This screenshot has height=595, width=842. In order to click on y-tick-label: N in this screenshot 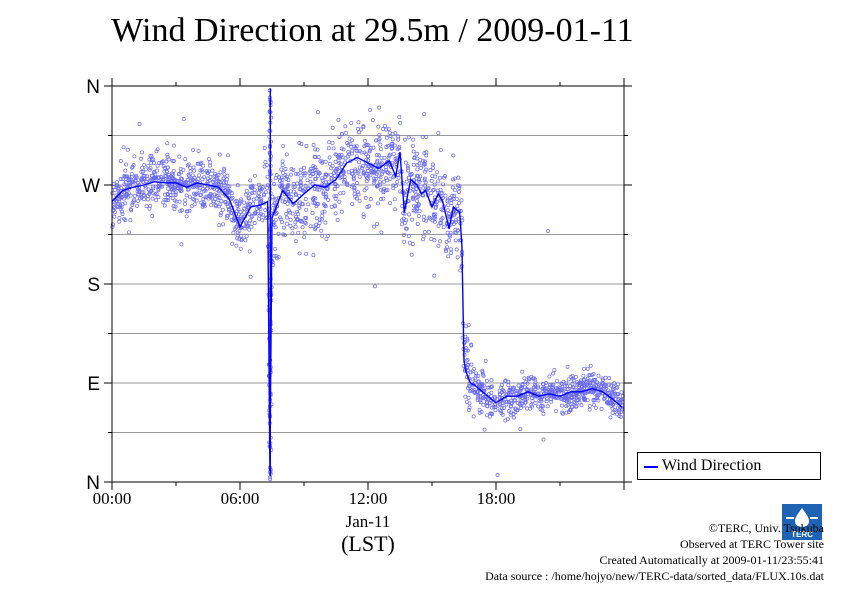, I will do `click(93, 483)`.